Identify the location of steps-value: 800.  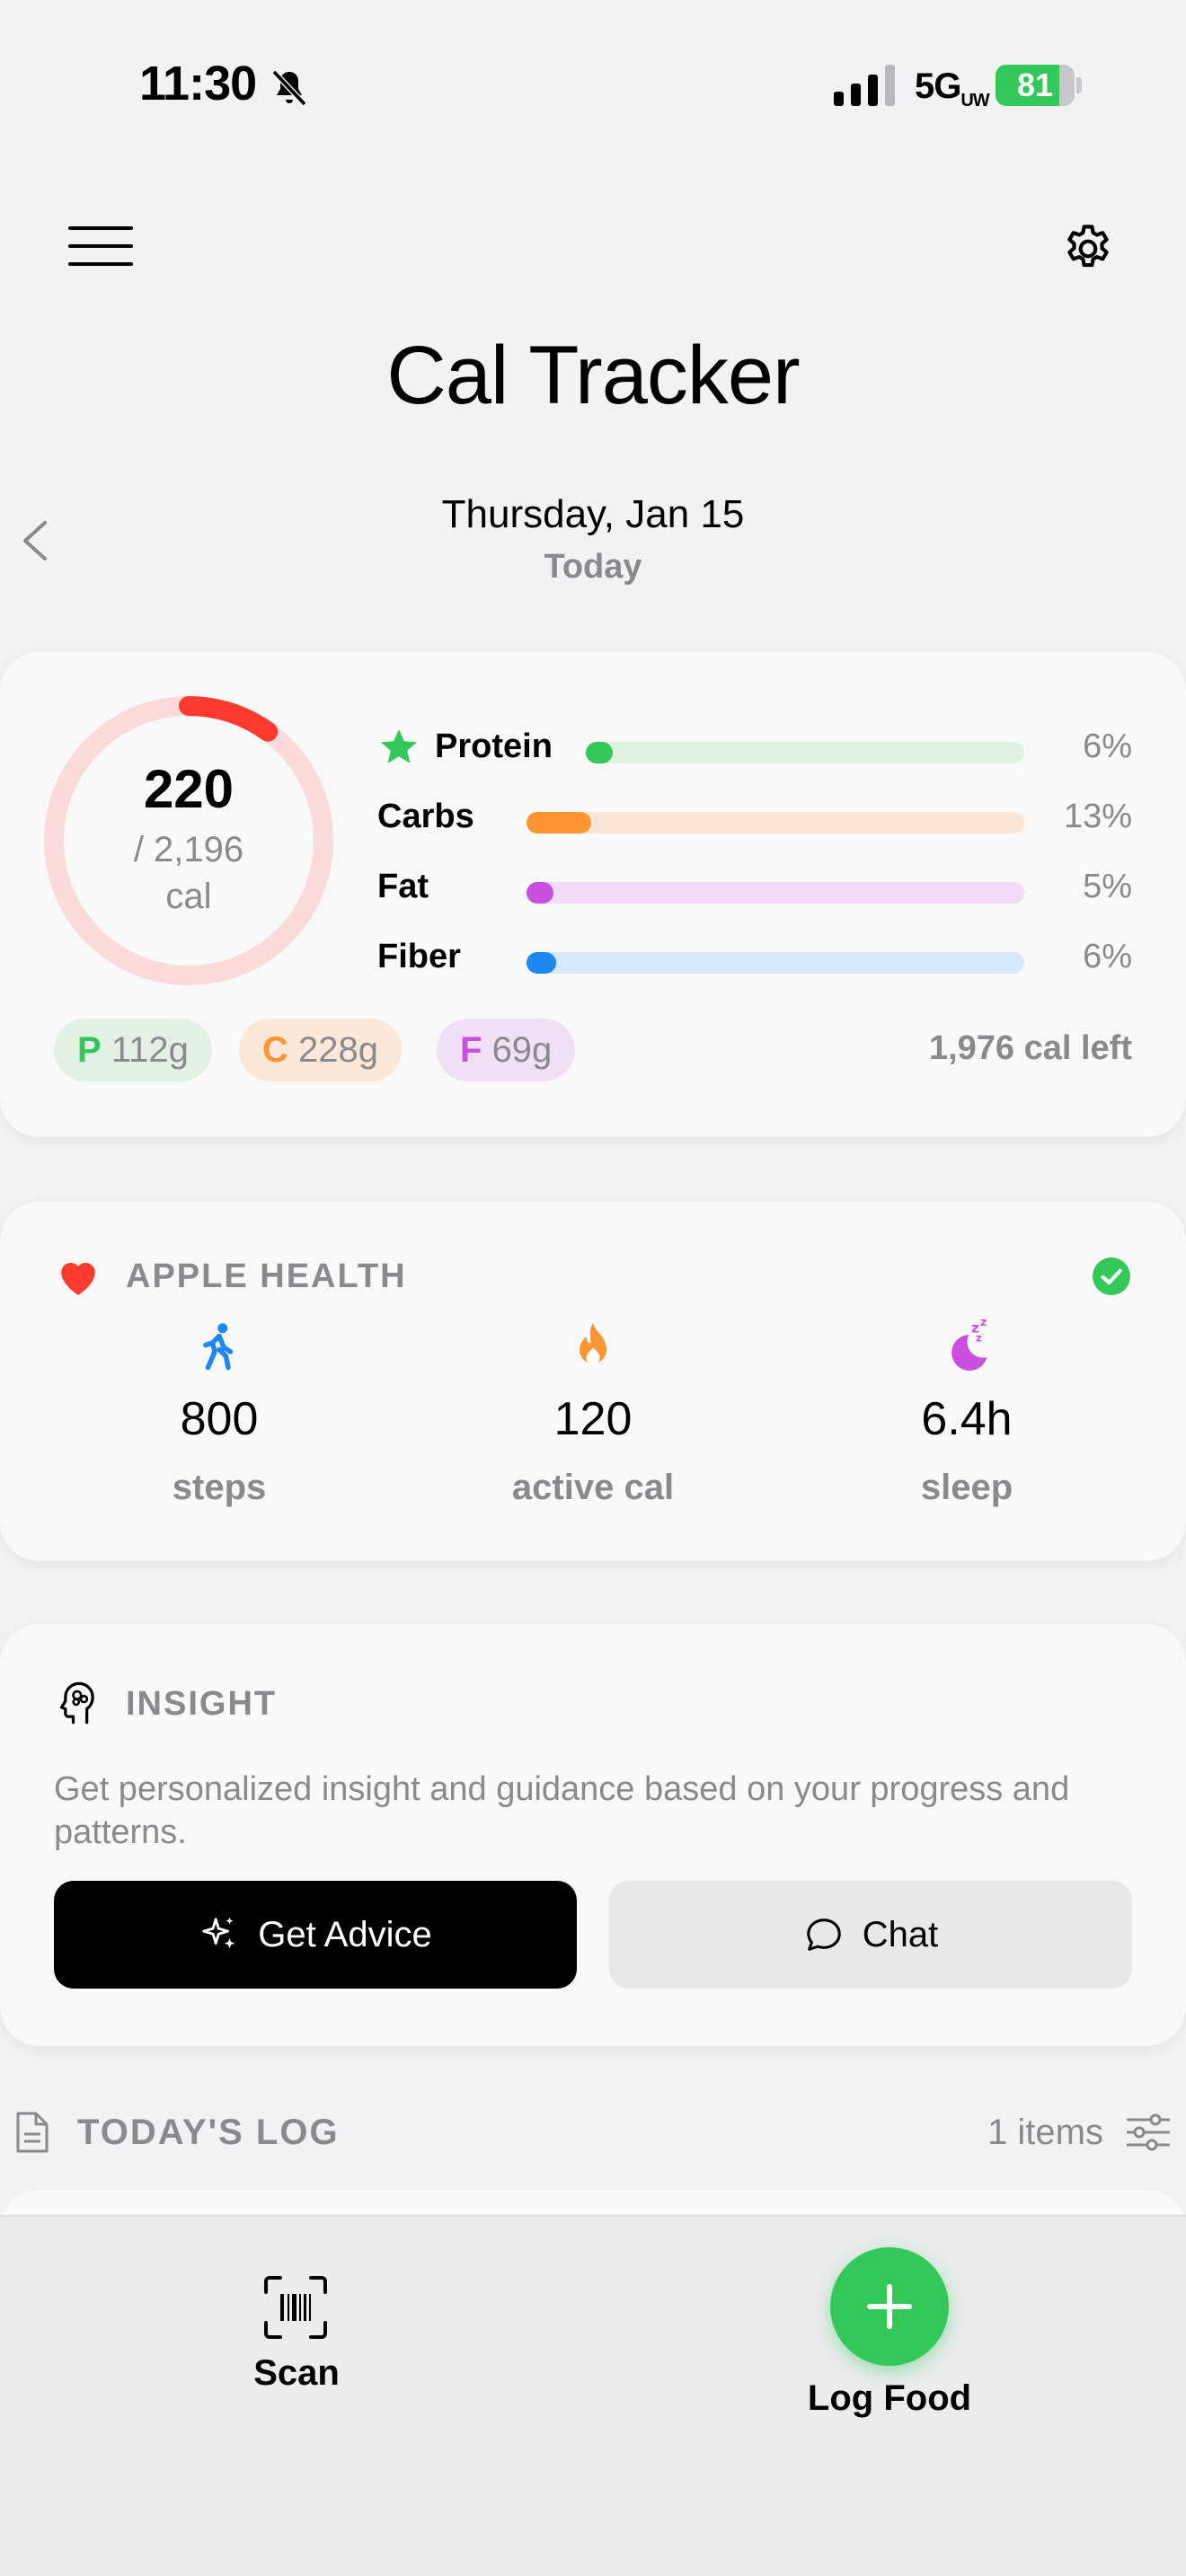
(219, 1419).